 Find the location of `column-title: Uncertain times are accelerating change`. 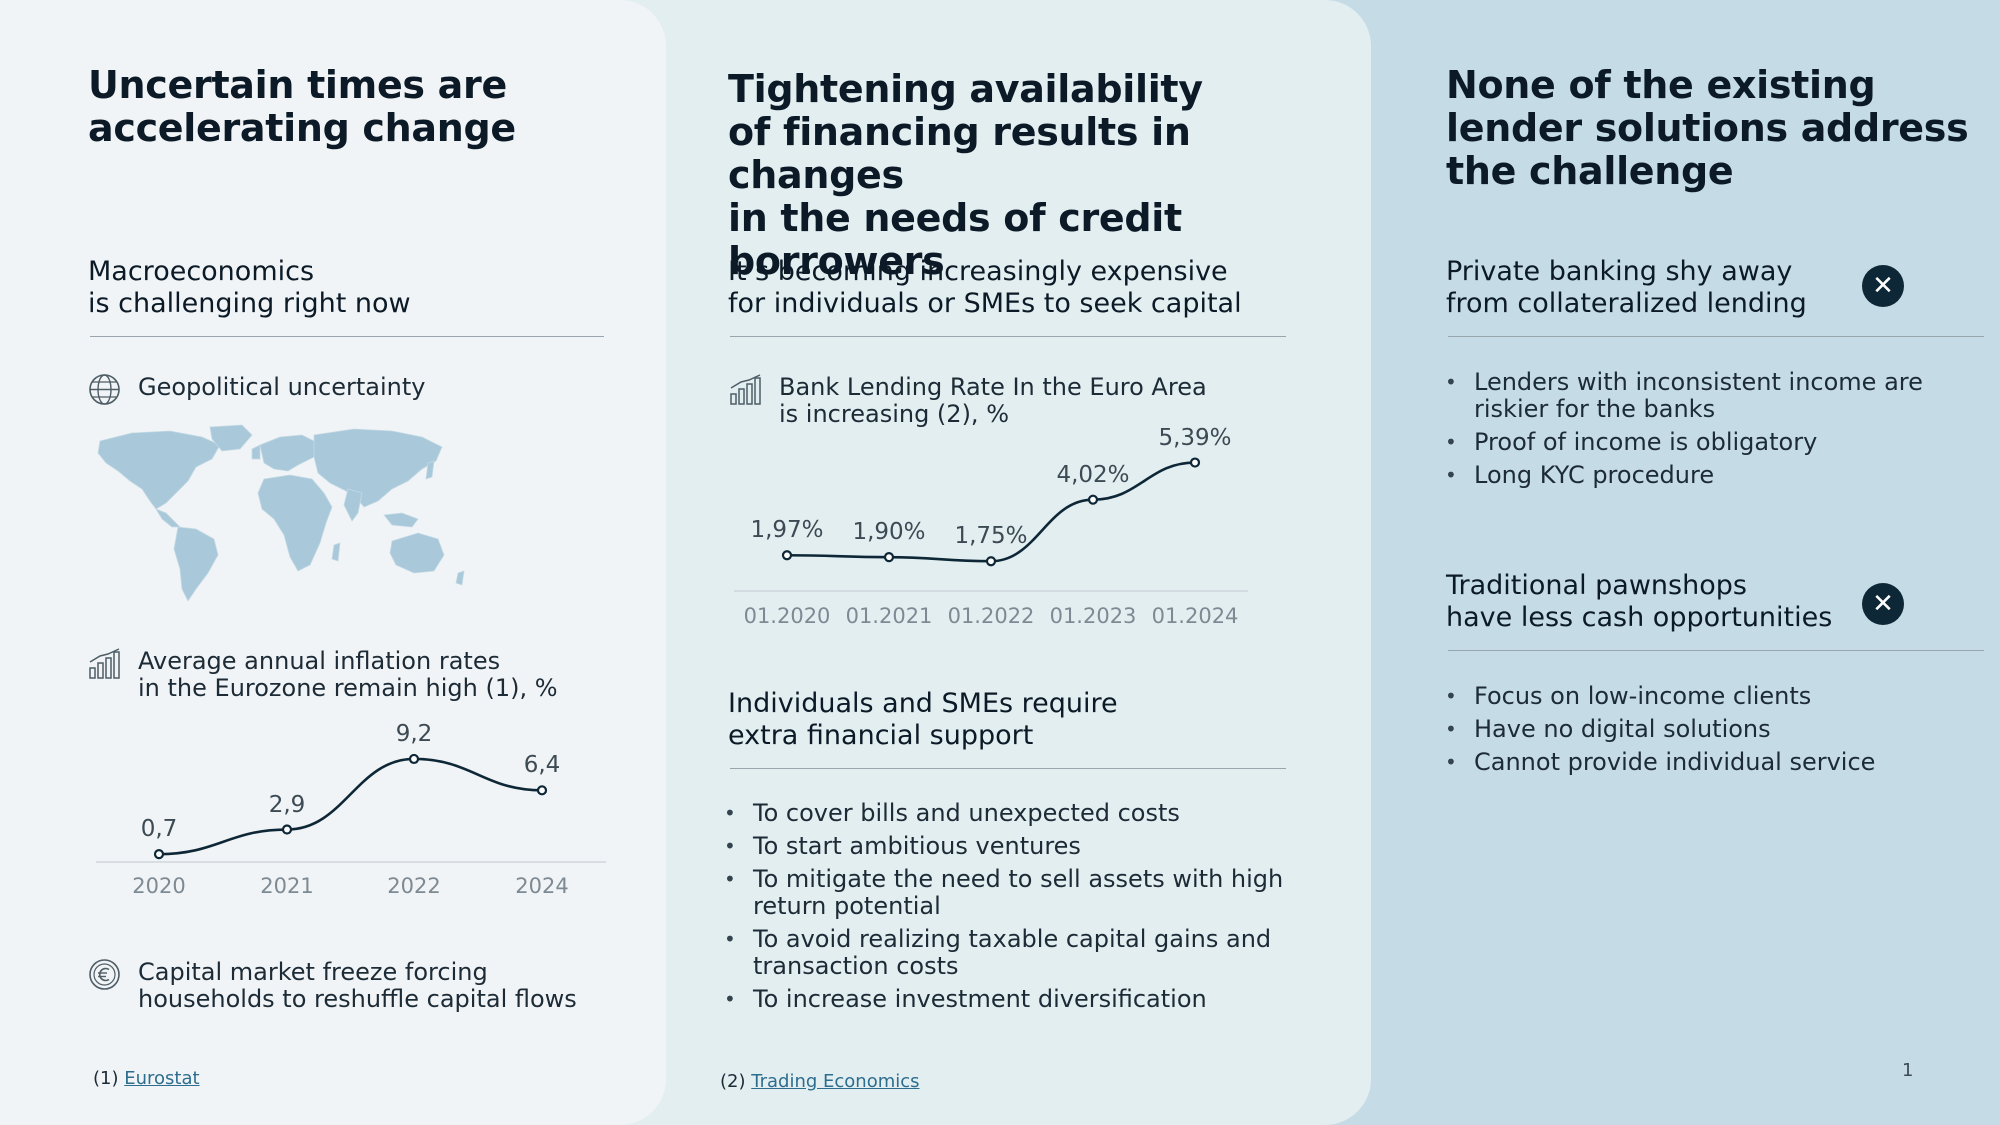

column-title: Uncertain times are accelerating change is located at coordinates (302, 107).